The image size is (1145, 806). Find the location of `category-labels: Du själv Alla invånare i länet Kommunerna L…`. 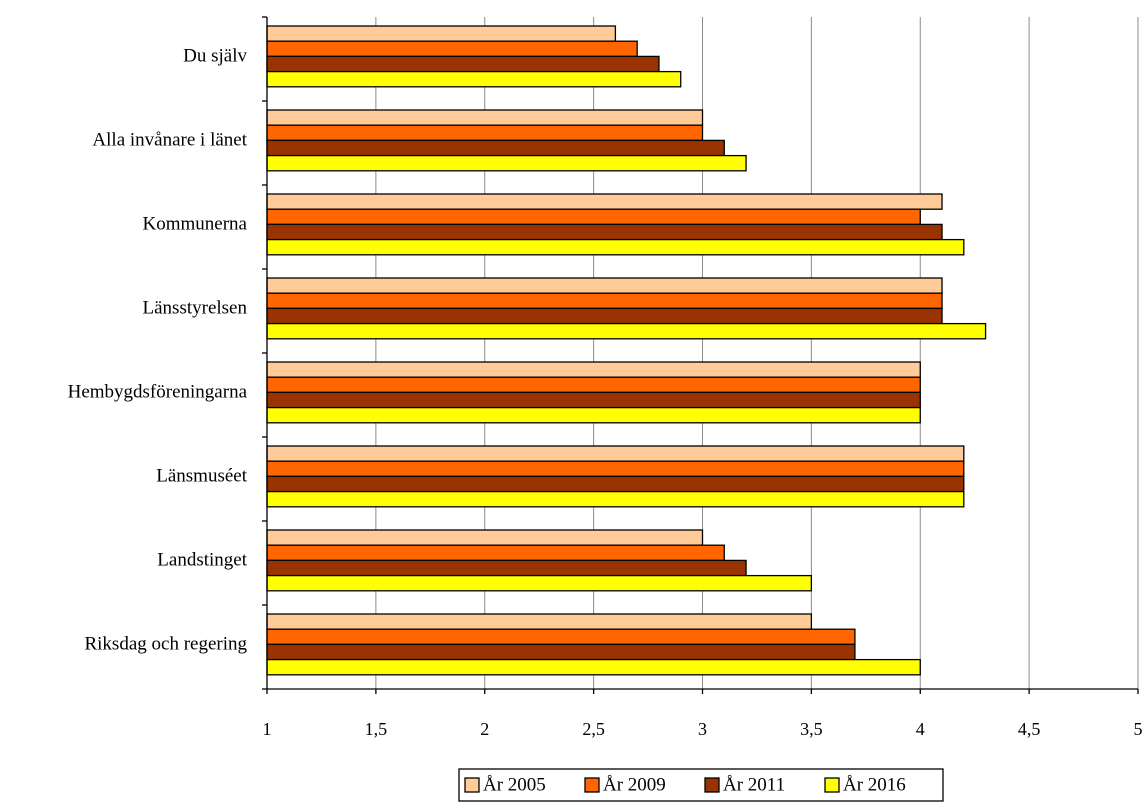

category-labels: Du själv Alla invånare i länet Kommunerna L… is located at coordinates (158, 349).